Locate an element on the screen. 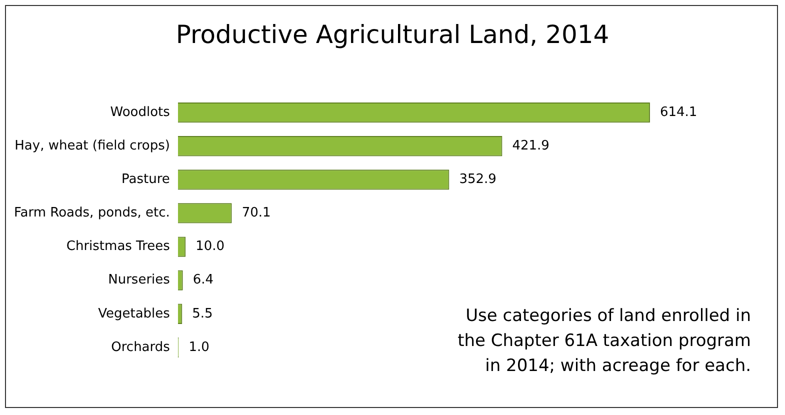 The width and height of the screenshot is (785, 415). y-tick-label: Orchards is located at coordinates (140, 347).